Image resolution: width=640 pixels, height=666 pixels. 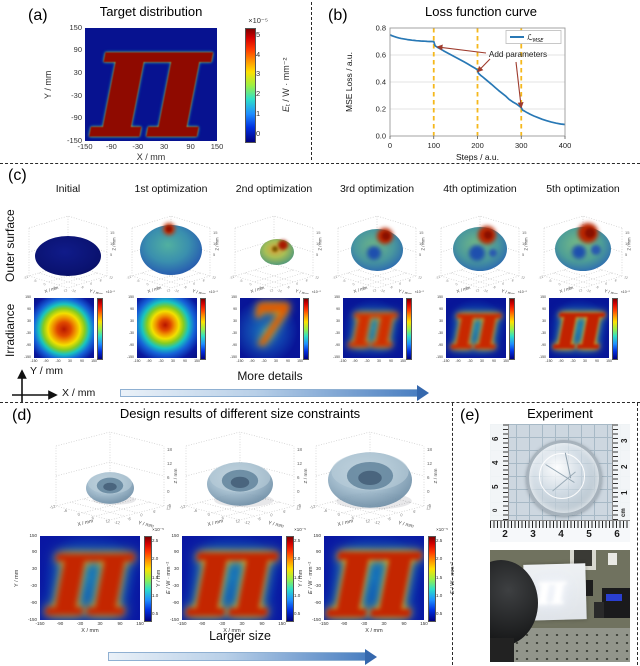 What do you see at coordinates (258, 114) in the screenshot?
I see `colorbar-tick: 1` at bounding box center [258, 114].